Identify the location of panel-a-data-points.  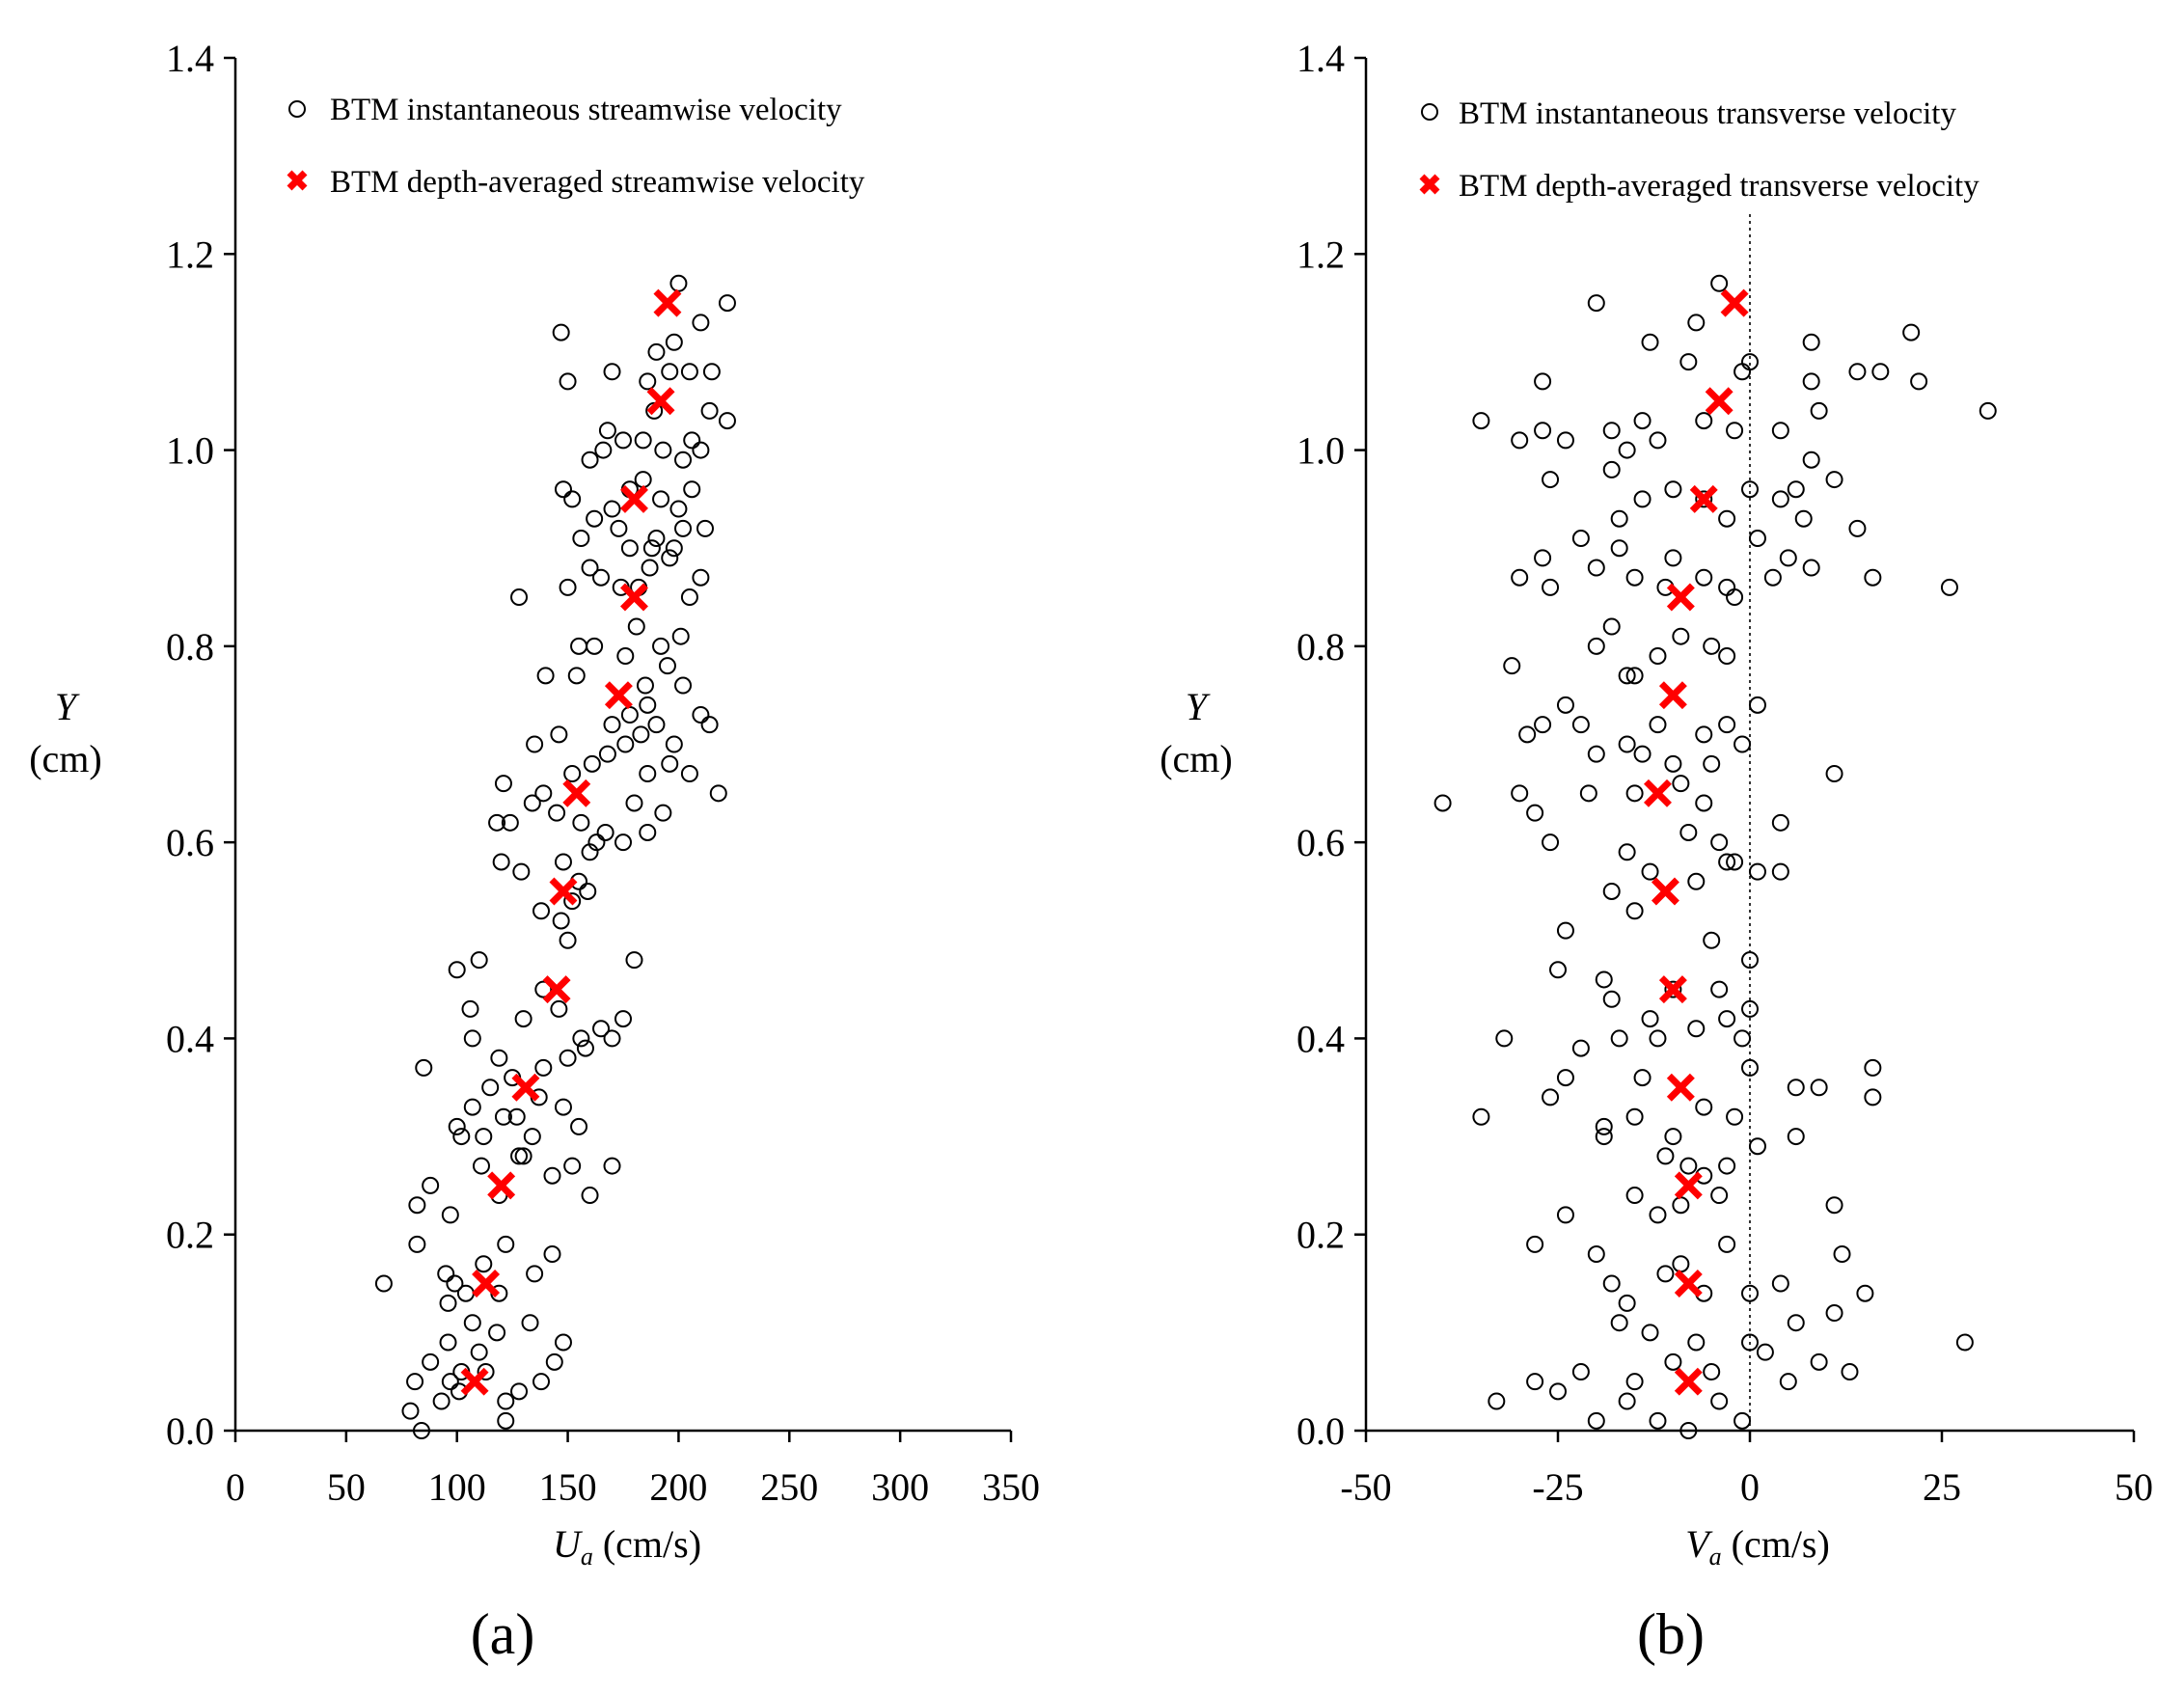
(555, 856).